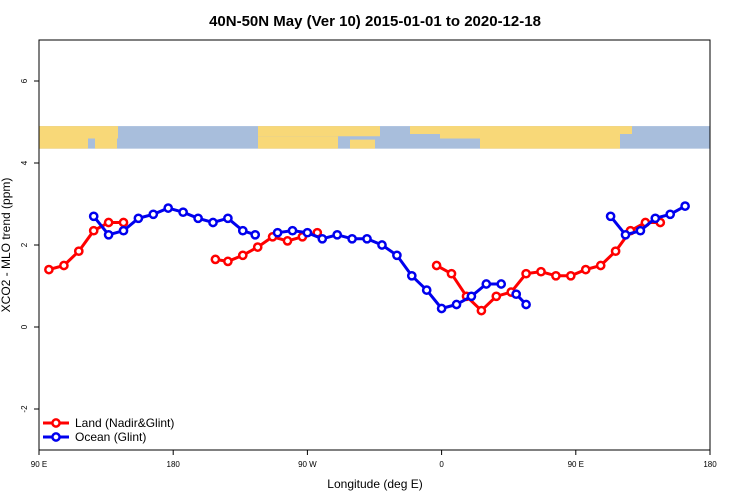  What do you see at coordinates (374, 484) in the screenshot?
I see `x-axis-label: Longitude (deg E)` at bounding box center [374, 484].